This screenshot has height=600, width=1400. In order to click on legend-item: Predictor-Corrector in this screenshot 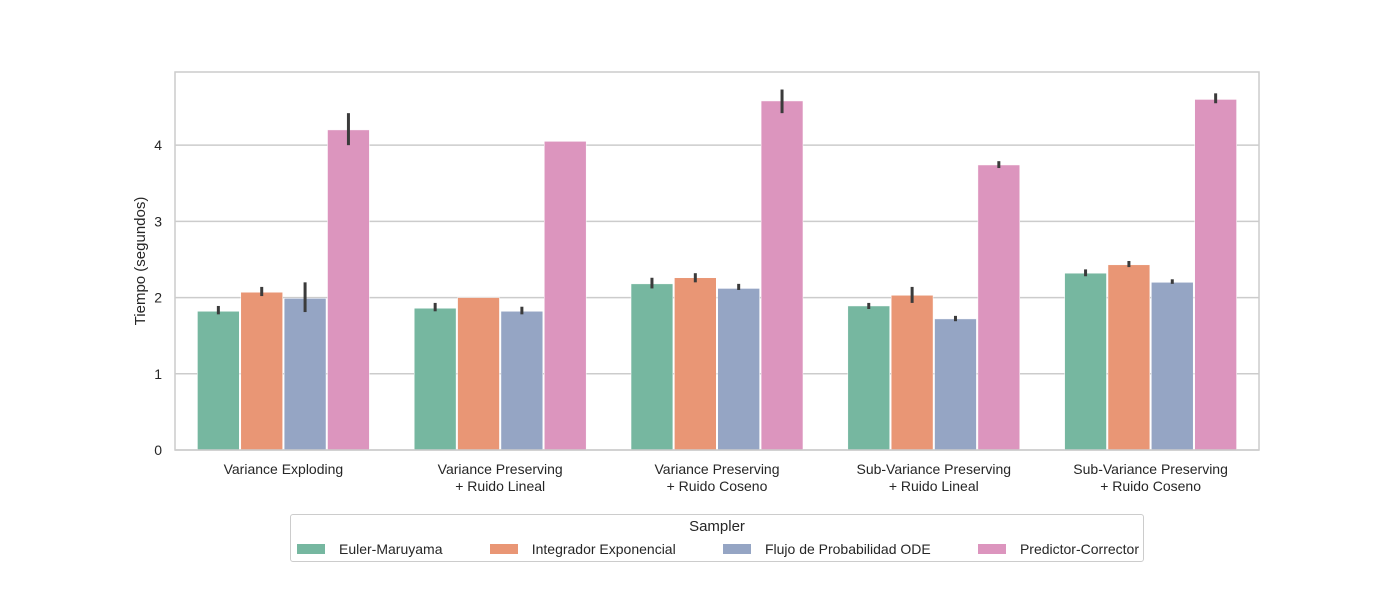, I will do `click(1058, 549)`.